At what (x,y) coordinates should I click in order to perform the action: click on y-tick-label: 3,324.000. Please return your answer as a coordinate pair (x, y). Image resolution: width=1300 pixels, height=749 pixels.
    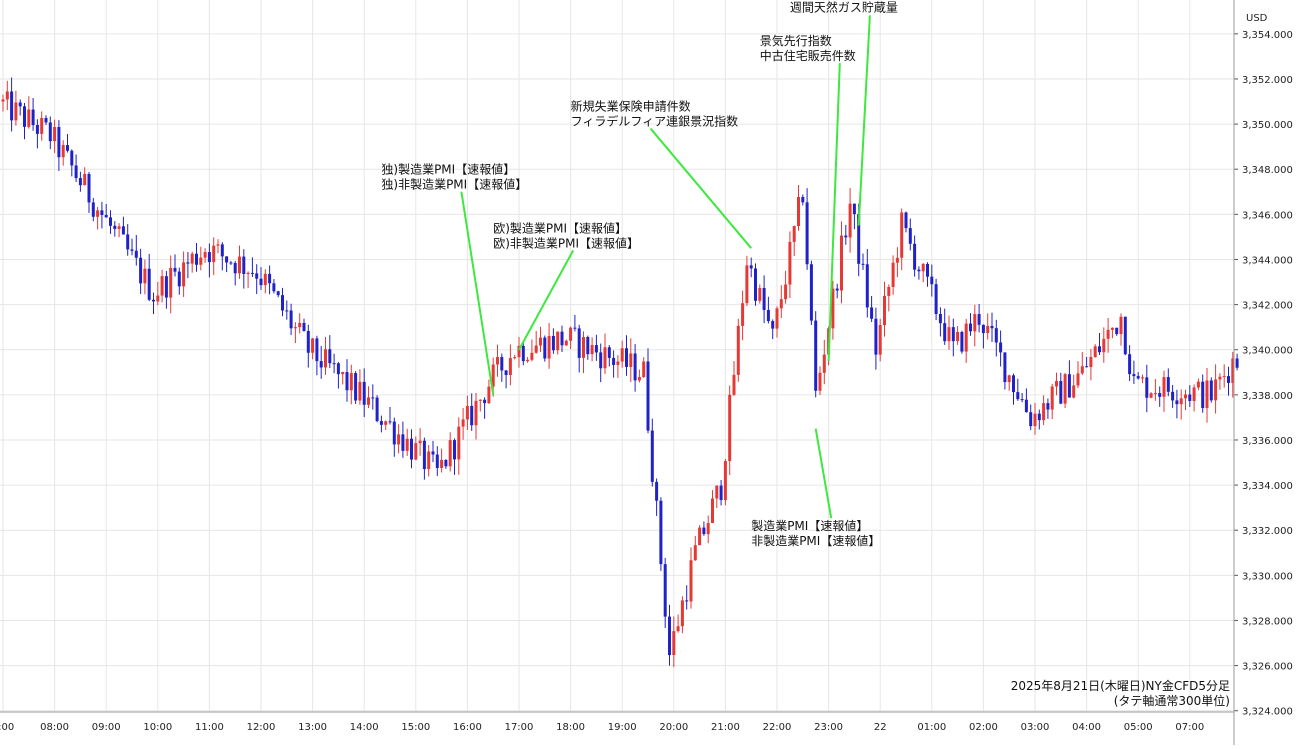
    Looking at the image, I should click on (1267, 712).